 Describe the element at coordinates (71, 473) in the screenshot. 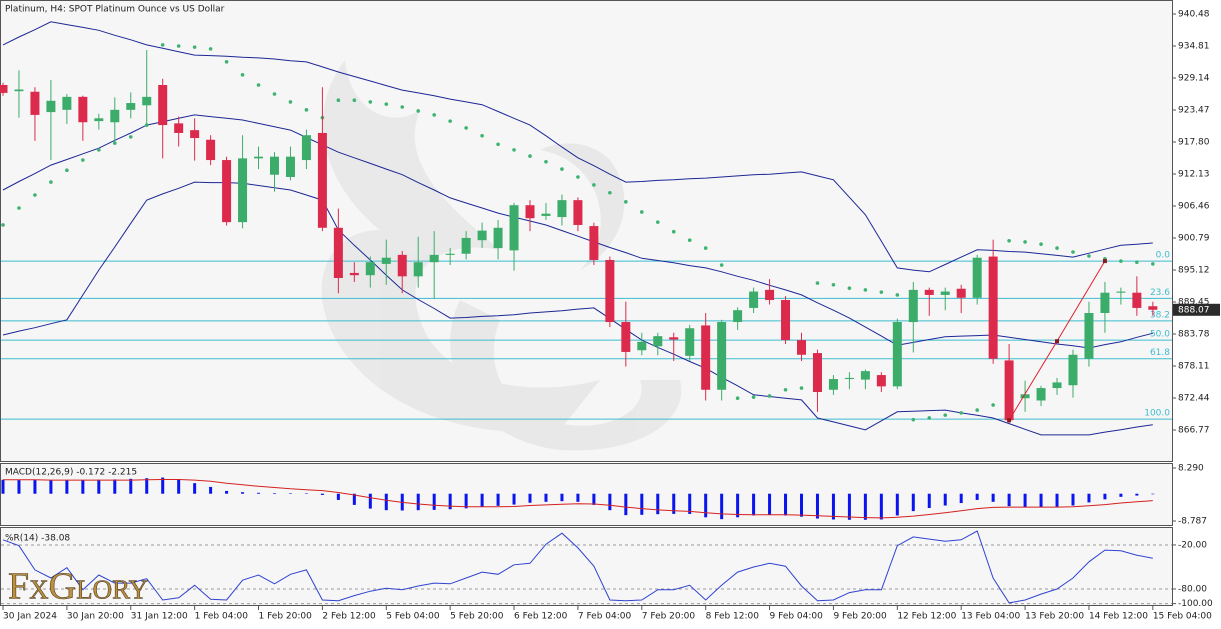

I see `macd-title: MACD(12,26,9) -0.172 -2.215` at that location.